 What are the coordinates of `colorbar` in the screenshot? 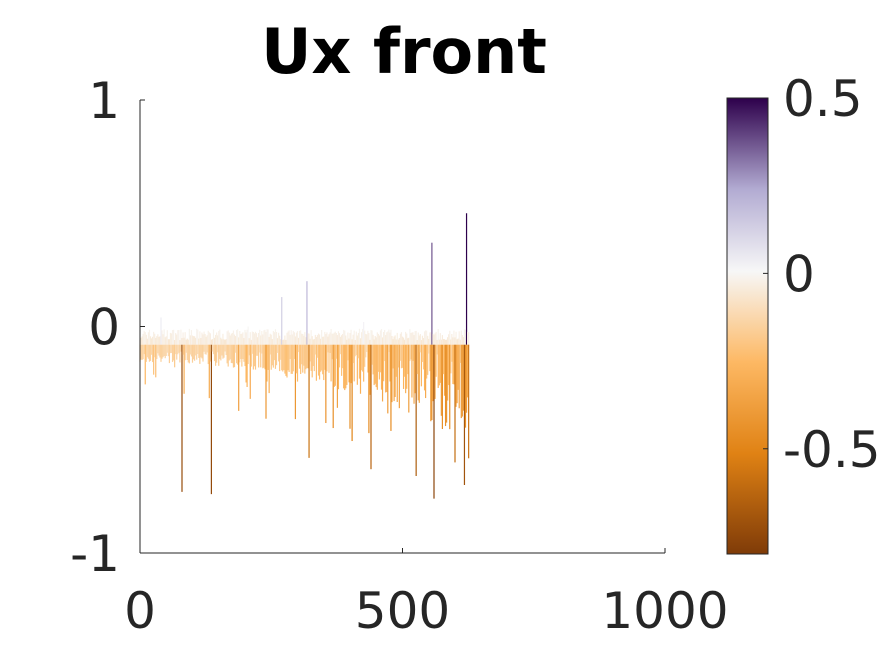 It's located at (747, 326).